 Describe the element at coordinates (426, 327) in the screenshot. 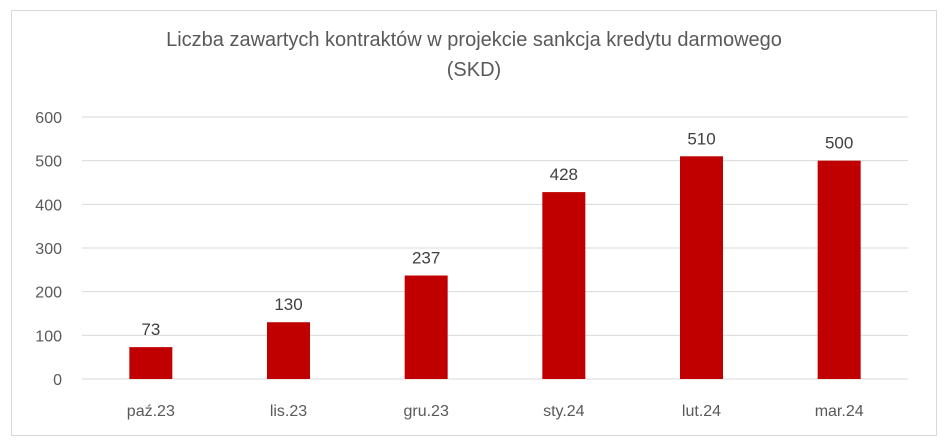

I see `bar-gru.23` at that location.